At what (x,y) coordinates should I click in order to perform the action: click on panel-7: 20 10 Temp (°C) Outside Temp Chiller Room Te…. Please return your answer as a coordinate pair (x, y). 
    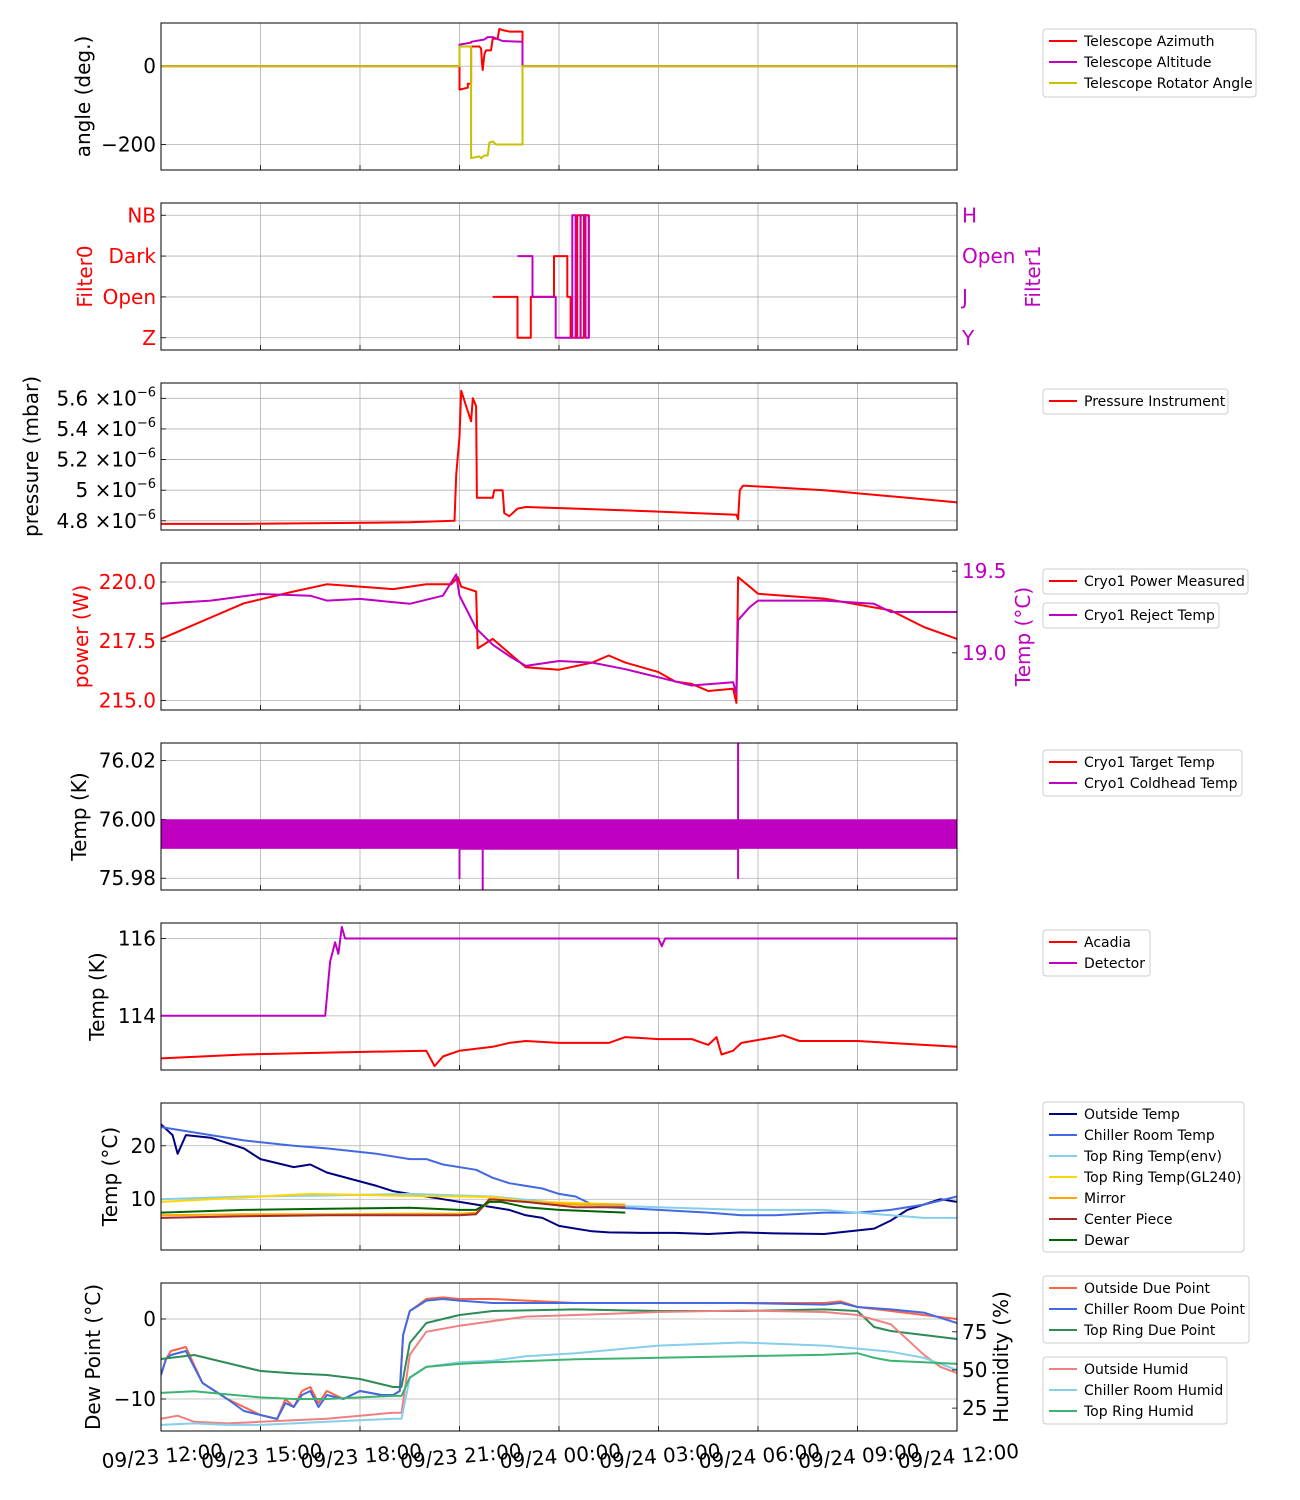
    Looking at the image, I should click on (671, 1177).